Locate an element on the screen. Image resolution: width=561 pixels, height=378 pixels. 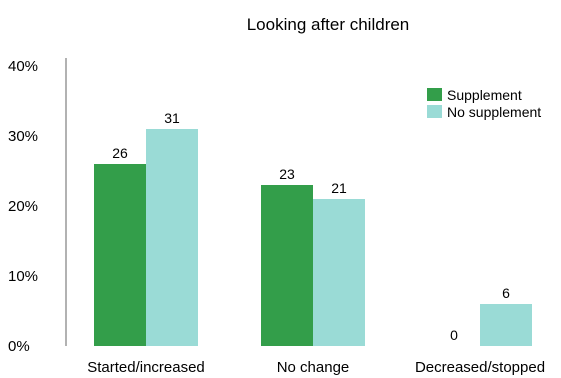
y-tick-label: 10% is located at coordinates (23, 276).